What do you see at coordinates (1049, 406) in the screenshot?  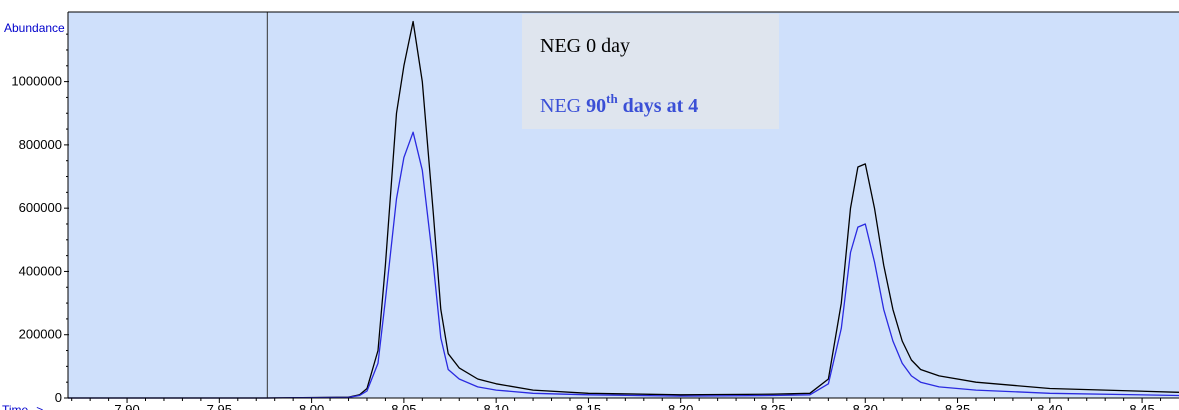 I see `x-tick-label: 8.40` at bounding box center [1049, 406].